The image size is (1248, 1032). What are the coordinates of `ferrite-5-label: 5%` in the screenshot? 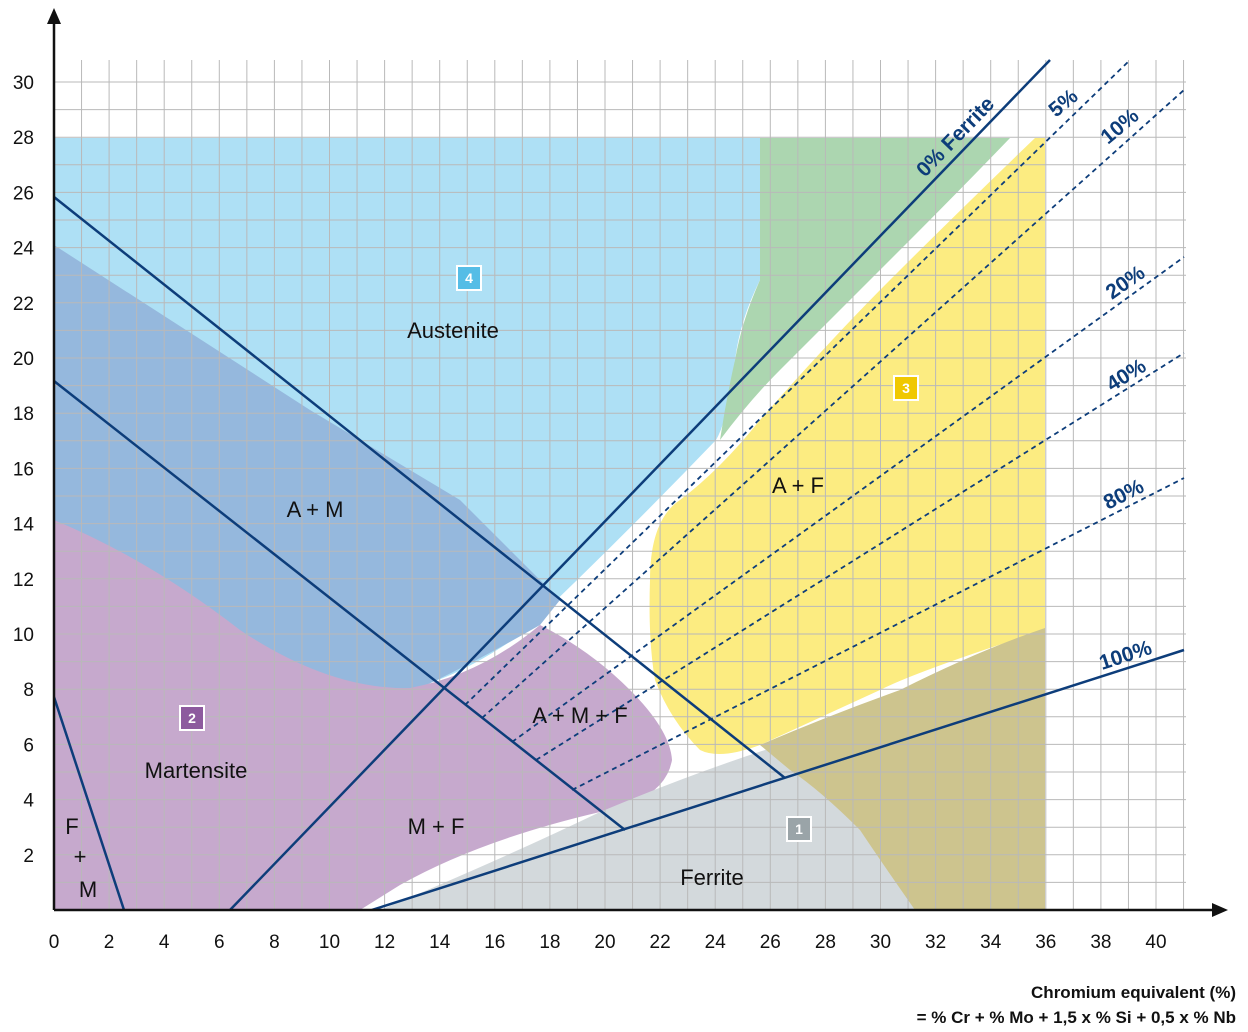 It's located at (1063, 102).